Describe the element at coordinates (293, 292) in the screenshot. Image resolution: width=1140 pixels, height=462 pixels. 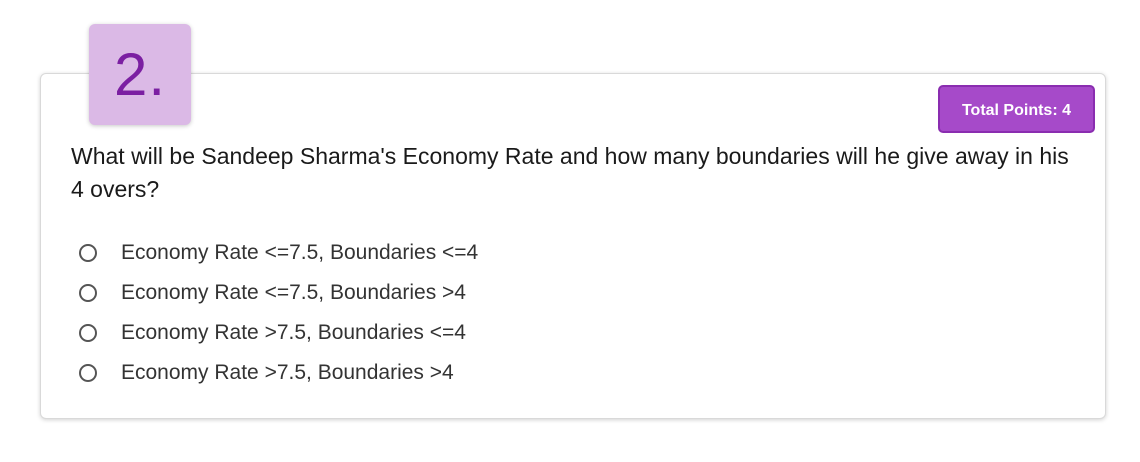
I see `answer-option-label: Economy Rate <=7.5, Boundaries >4` at that location.